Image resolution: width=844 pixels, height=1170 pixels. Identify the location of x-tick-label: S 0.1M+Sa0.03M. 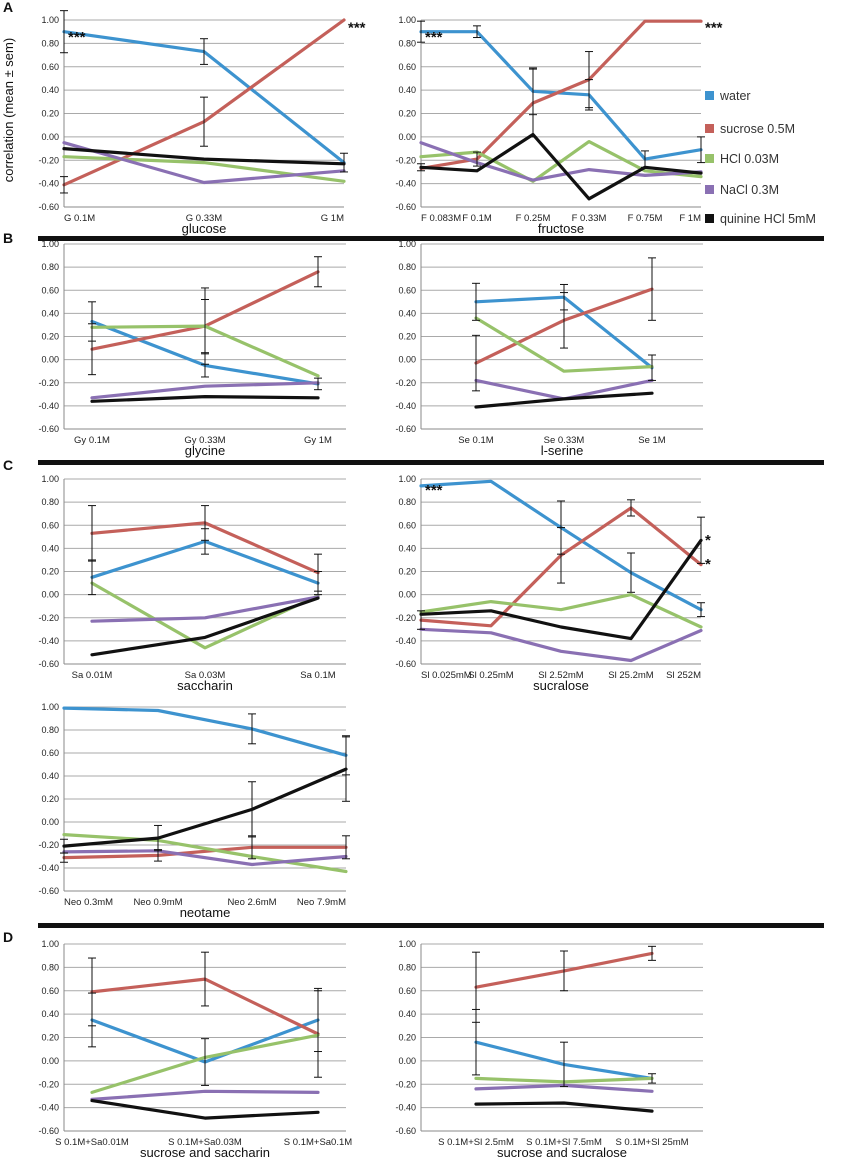
(205, 1142).